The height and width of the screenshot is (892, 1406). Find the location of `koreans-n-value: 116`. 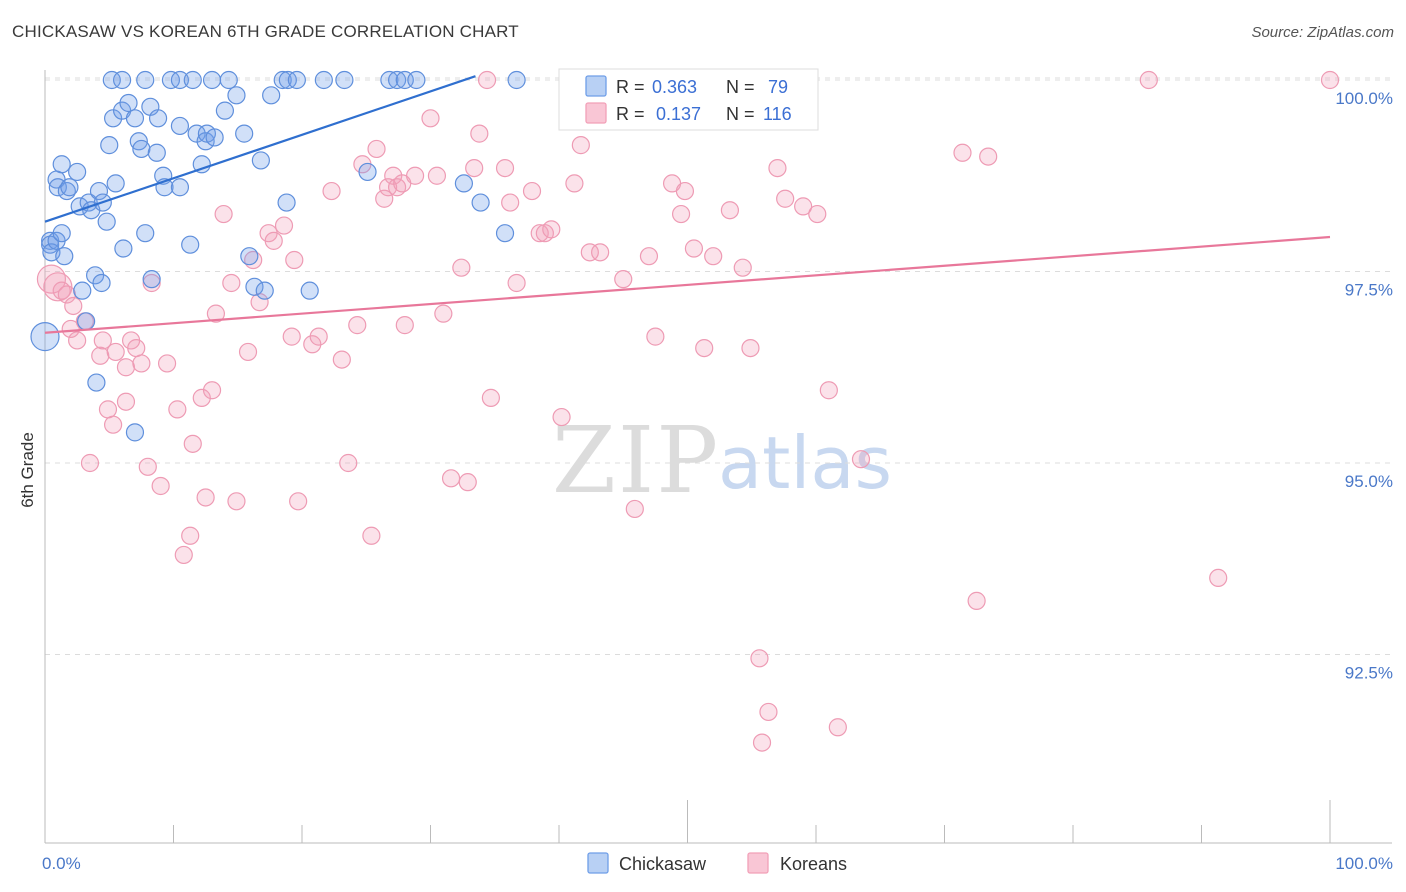

koreans-n-value: 116 is located at coordinates (777, 114).